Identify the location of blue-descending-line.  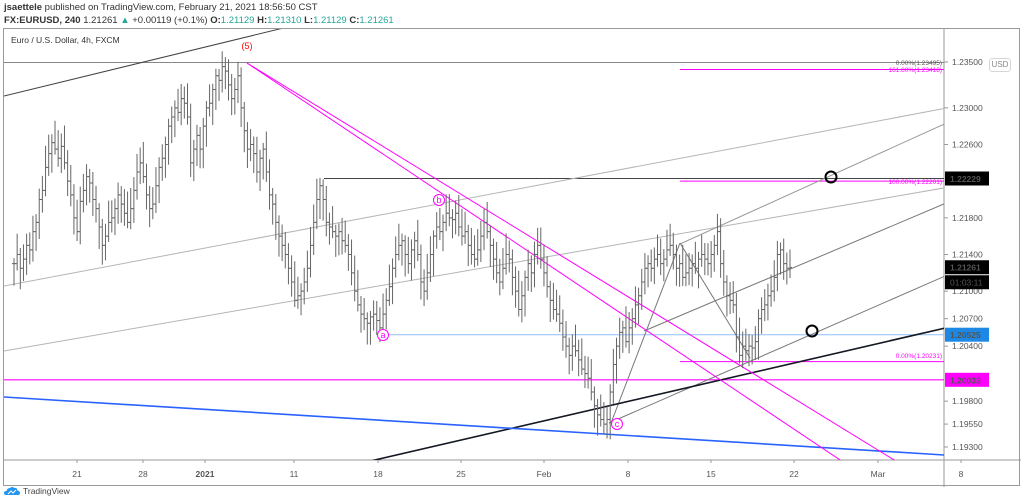
(474, 426).